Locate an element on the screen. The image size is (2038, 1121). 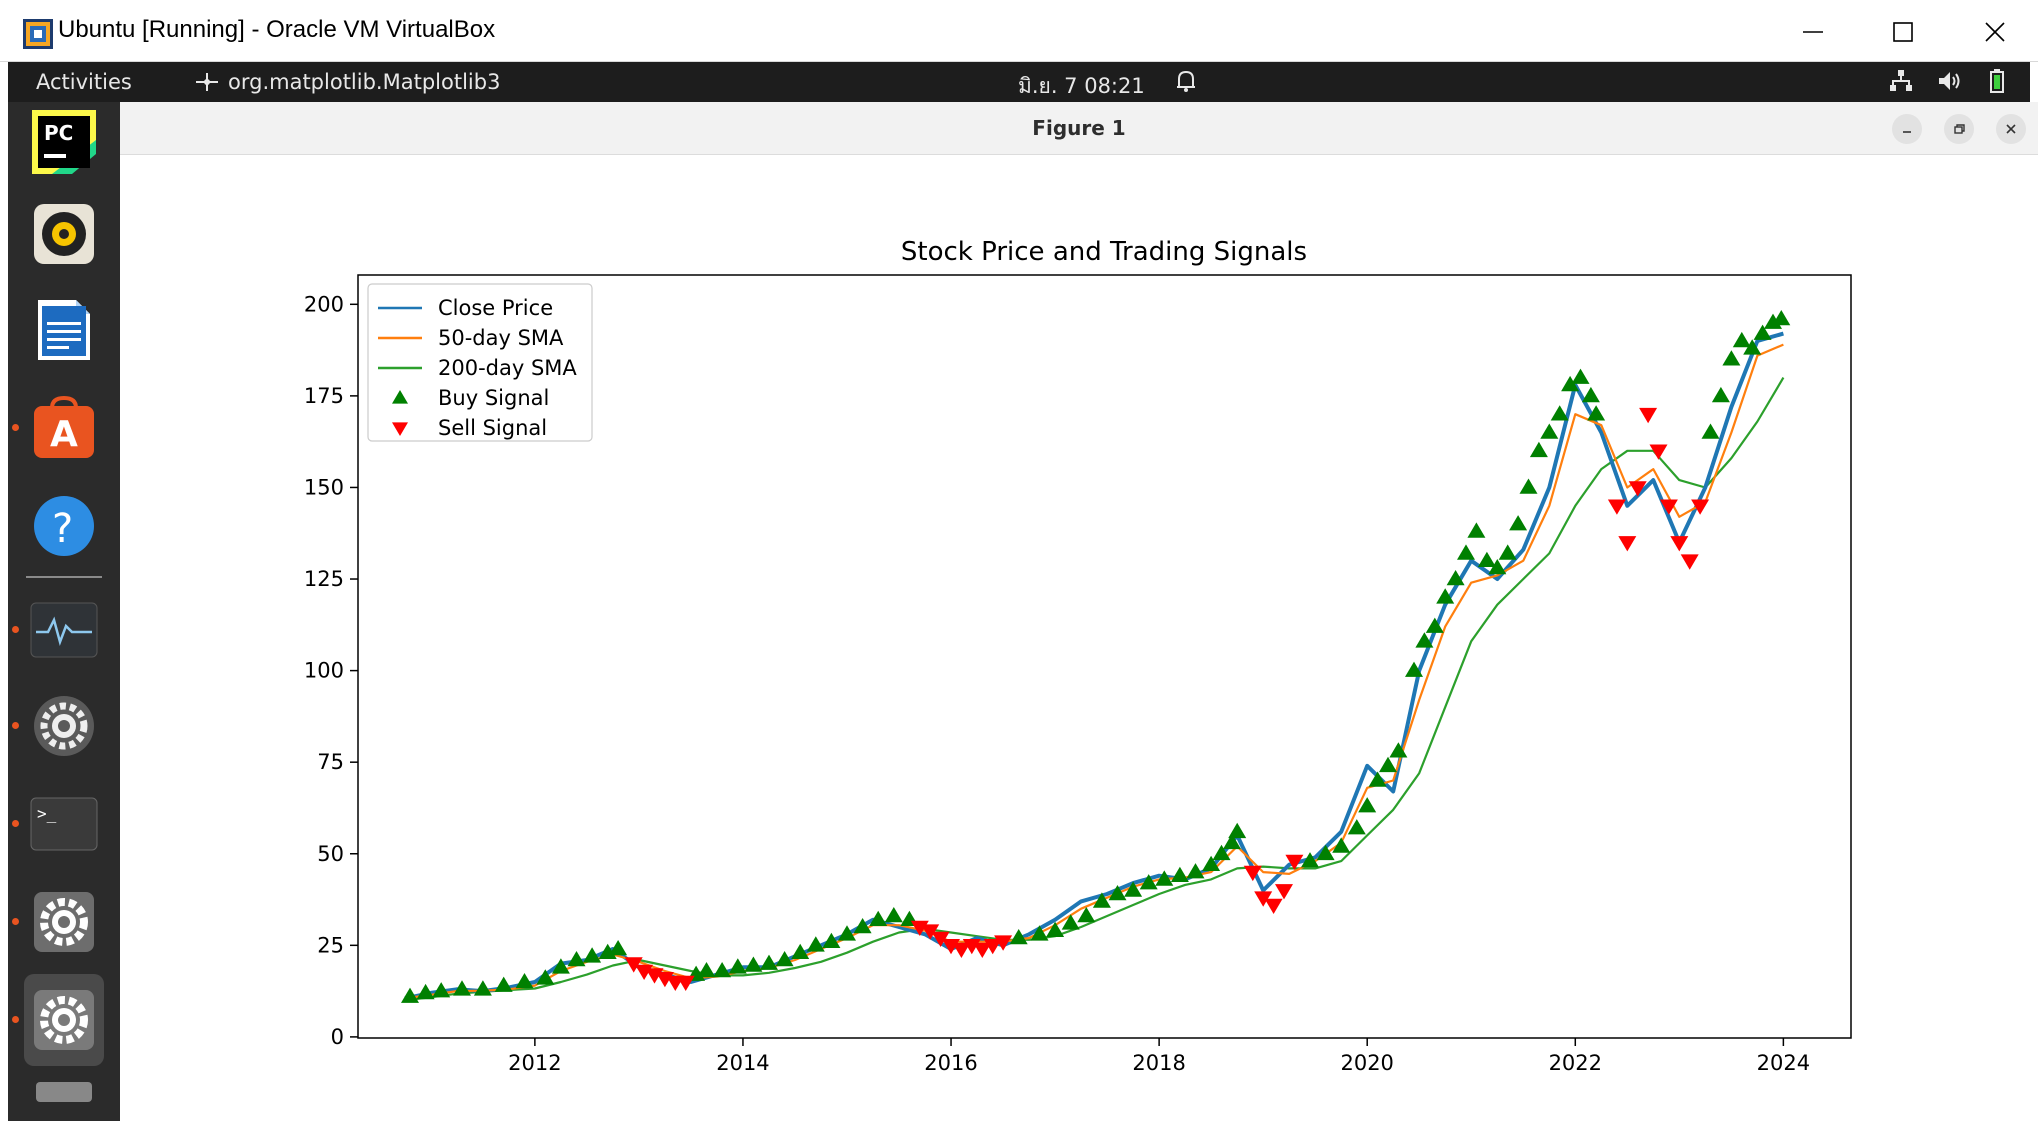
dock-show-apps is located at coordinates (64, 1098).